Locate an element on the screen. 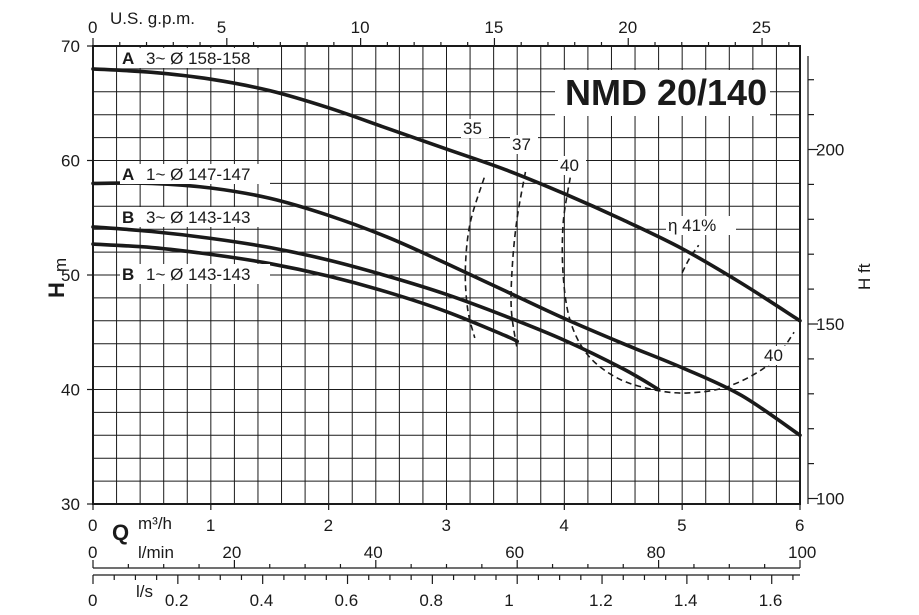  x-tick-label: 3 is located at coordinates (446, 525).